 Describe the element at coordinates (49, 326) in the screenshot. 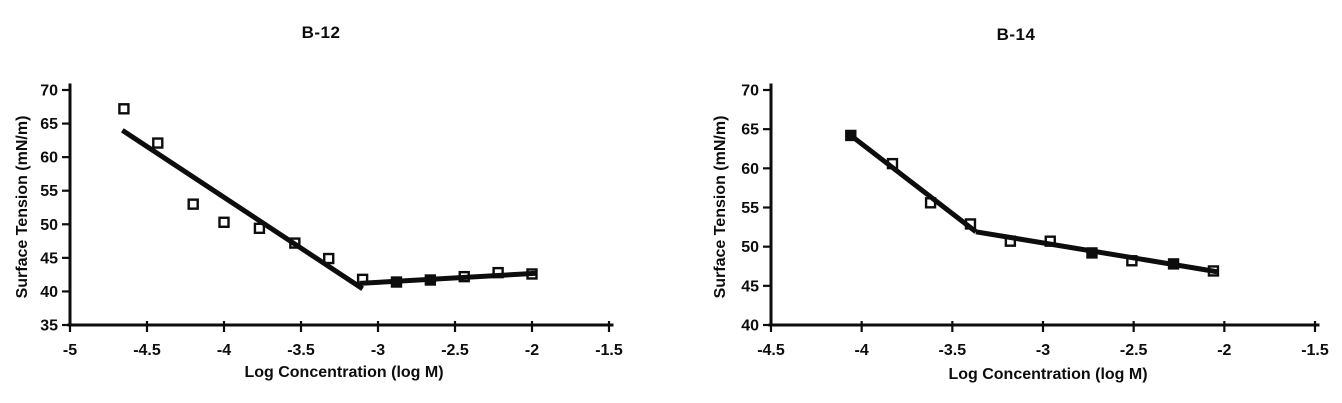

I see `y-tick-label: 35` at that location.